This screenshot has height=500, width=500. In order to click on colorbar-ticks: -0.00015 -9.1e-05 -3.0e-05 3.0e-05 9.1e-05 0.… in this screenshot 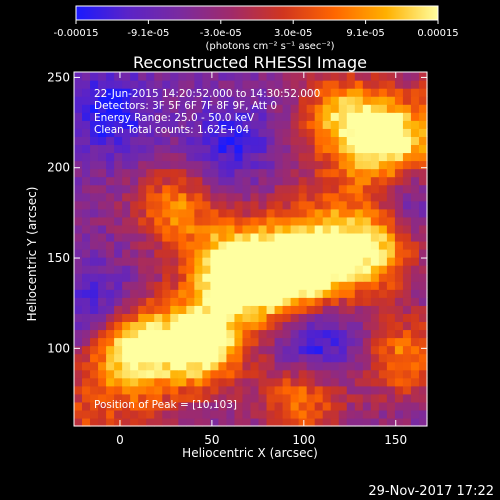, I will do `click(256, 29)`.